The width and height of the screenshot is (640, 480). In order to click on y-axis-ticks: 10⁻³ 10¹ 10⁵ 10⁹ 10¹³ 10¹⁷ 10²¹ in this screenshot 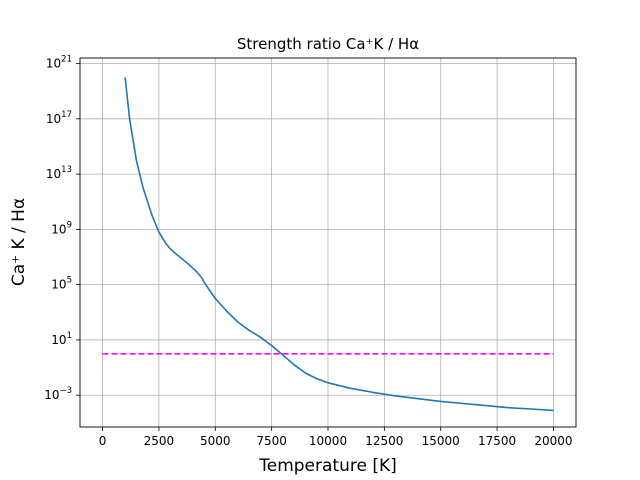, I will do `click(62, 228)`.